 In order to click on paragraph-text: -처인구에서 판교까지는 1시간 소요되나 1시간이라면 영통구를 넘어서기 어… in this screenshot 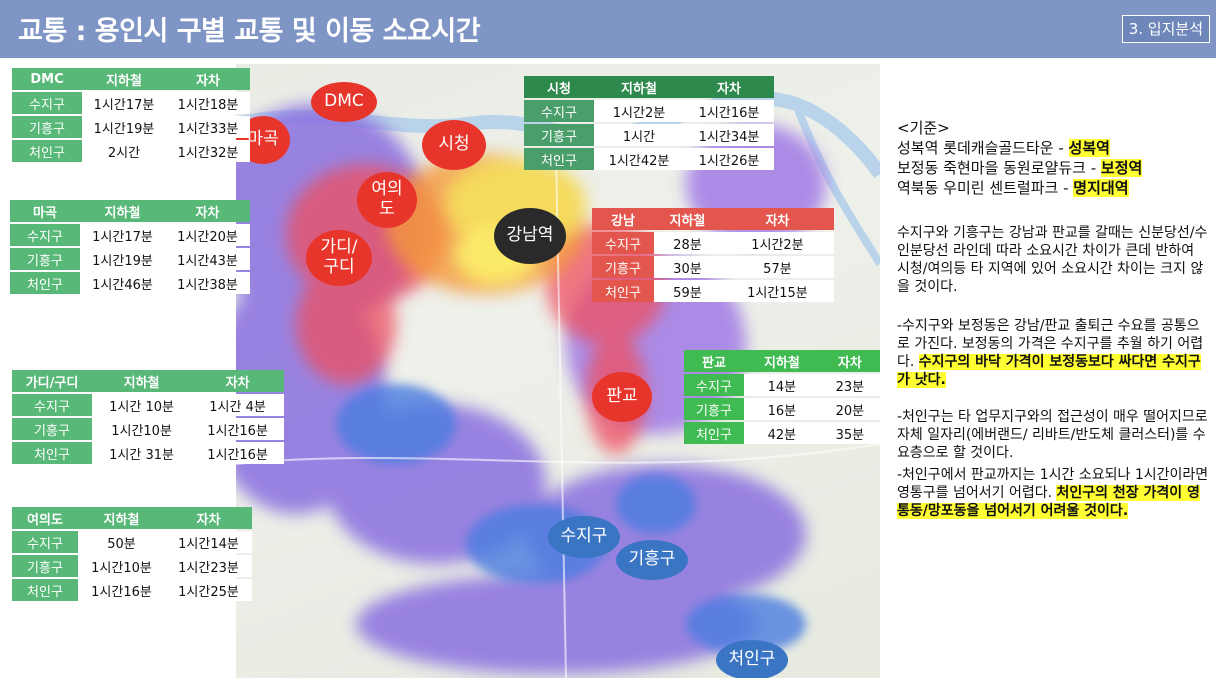, I will do `click(1053, 484)`.